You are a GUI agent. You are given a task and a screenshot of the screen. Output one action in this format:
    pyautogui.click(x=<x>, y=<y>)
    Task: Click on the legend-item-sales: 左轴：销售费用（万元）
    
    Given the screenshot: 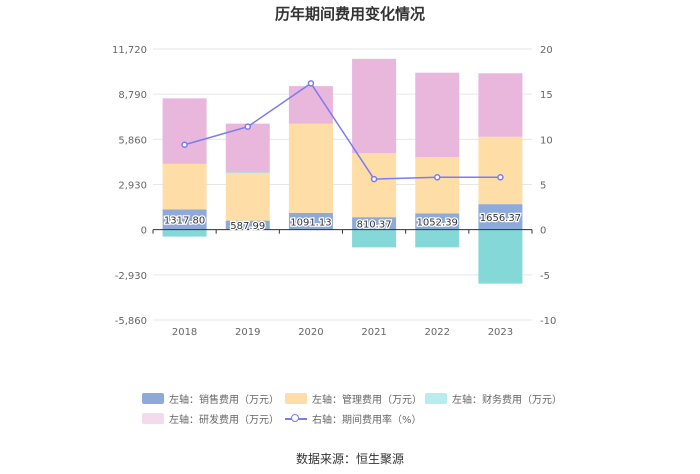 What is the action you would take?
    pyautogui.click(x=210, y=398)
    